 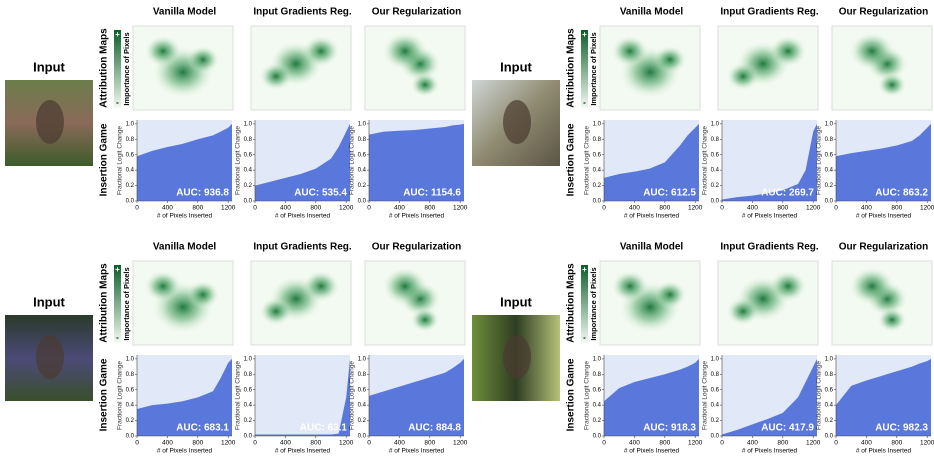 What do you see at coordinates (883, 12) in the screenshot?
I see `column-title: Our Regularization` at bounding box center [883, 12].